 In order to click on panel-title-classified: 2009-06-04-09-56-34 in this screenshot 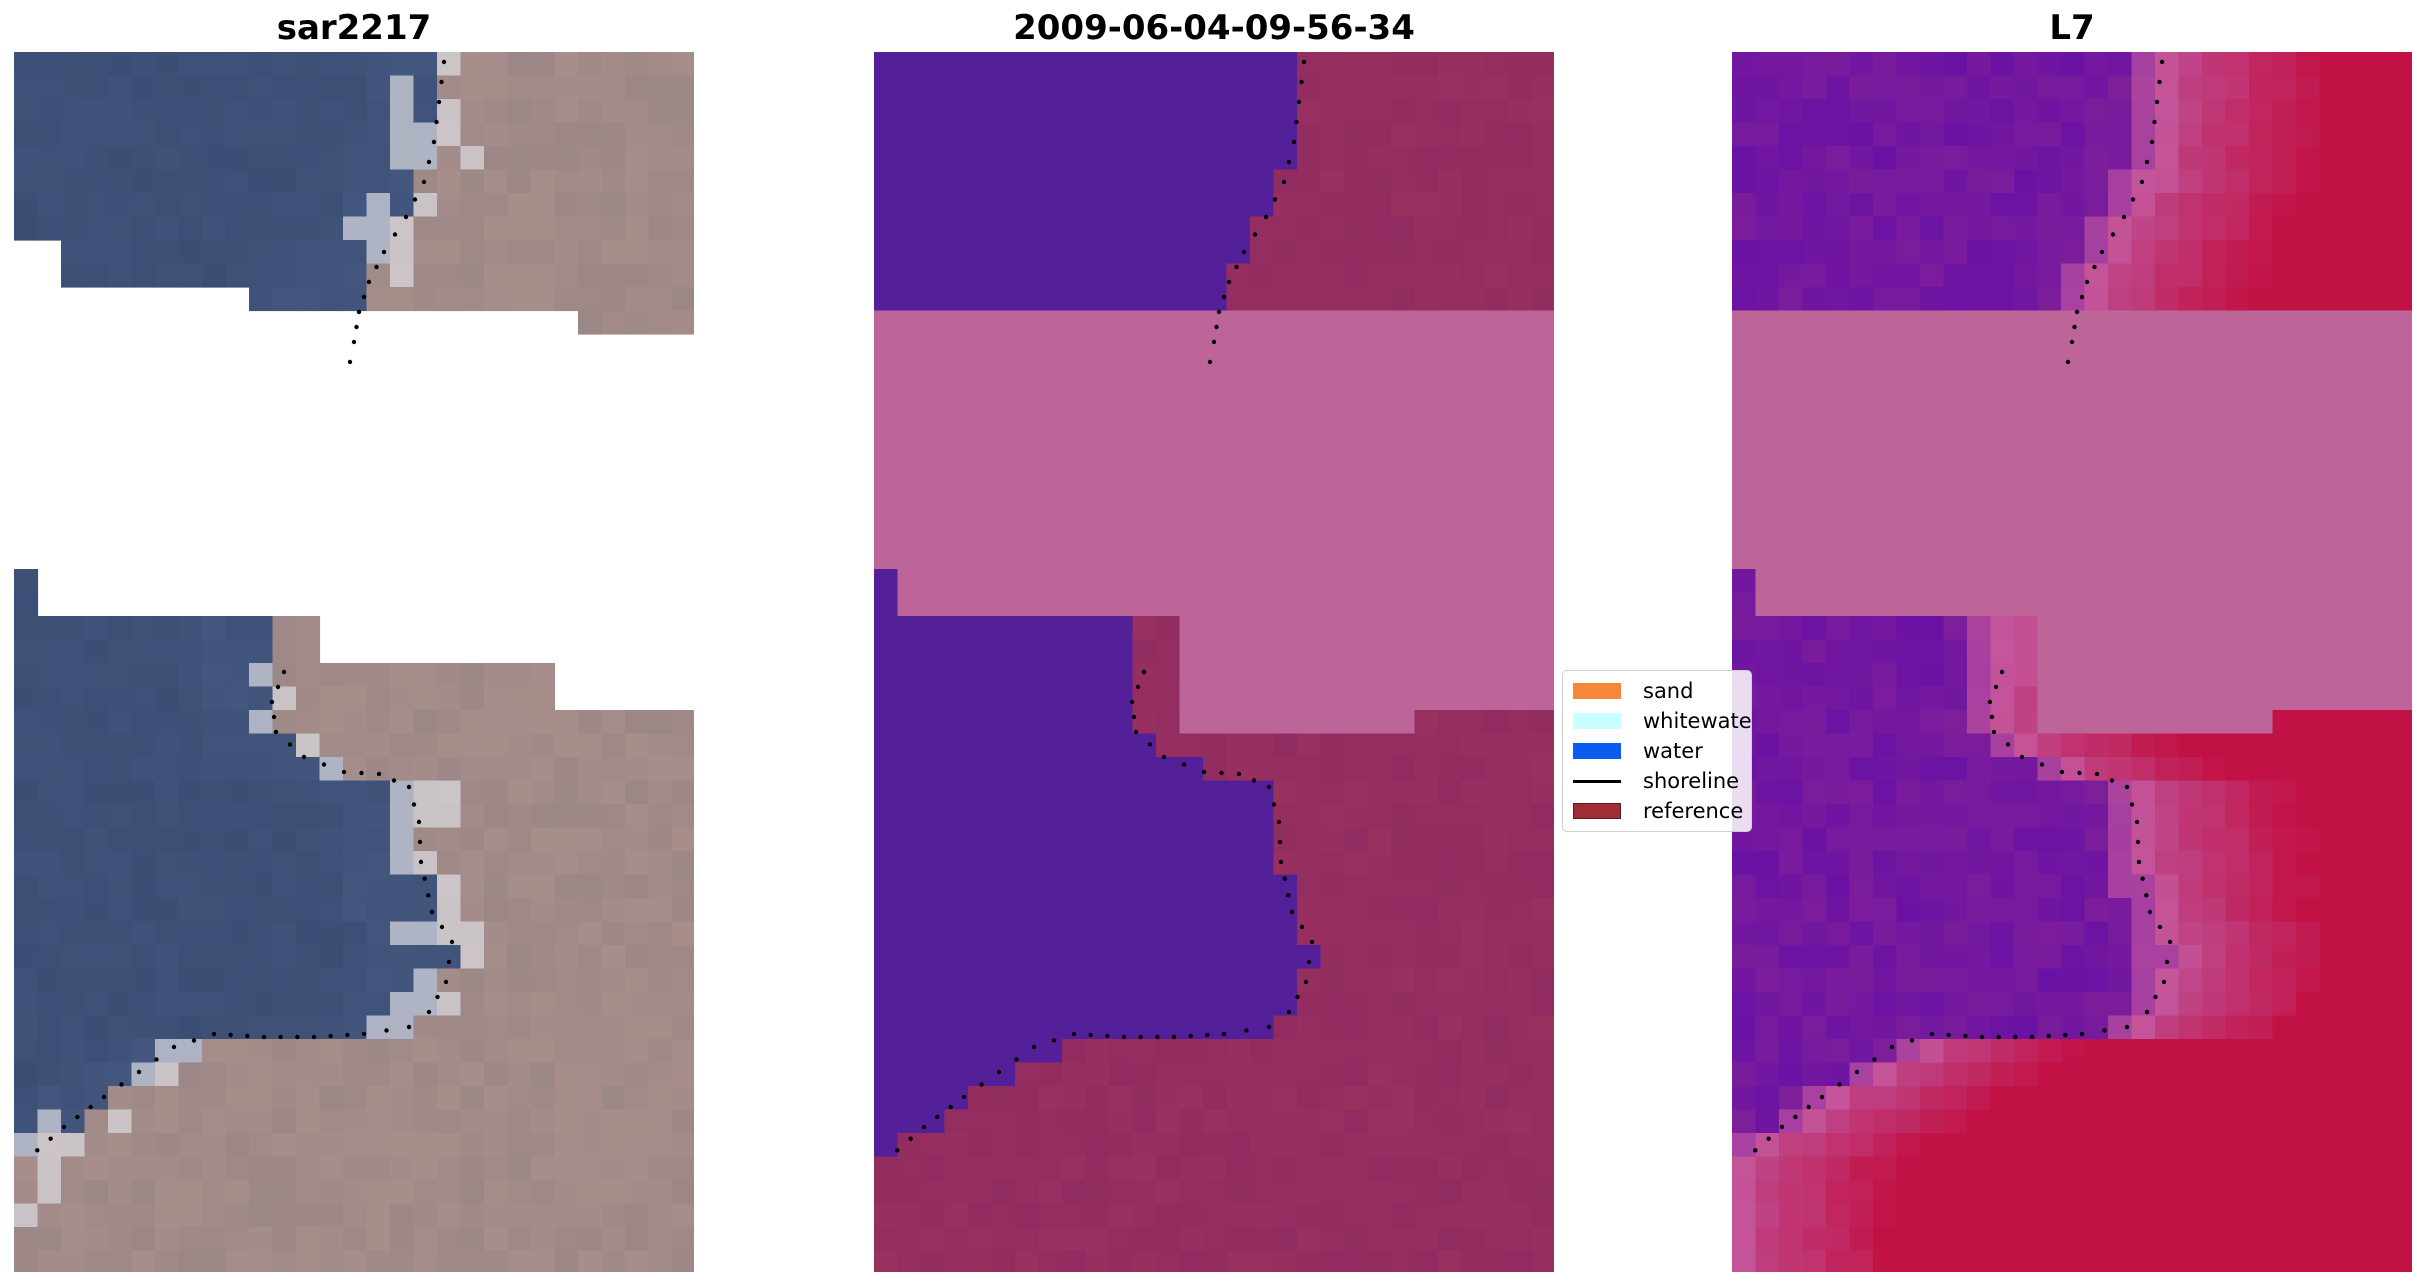, I will do `click(1214, 28)`.